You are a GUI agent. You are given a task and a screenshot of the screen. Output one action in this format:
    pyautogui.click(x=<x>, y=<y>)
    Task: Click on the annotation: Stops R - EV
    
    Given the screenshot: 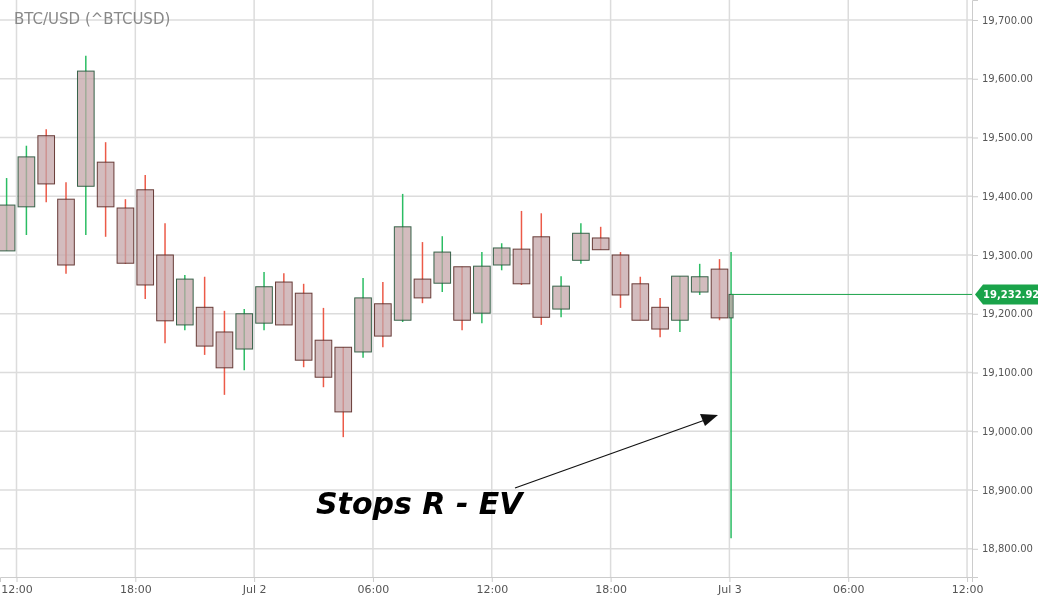 What is the action you would take?
    pyautogui.click(x=421, y=503)
    